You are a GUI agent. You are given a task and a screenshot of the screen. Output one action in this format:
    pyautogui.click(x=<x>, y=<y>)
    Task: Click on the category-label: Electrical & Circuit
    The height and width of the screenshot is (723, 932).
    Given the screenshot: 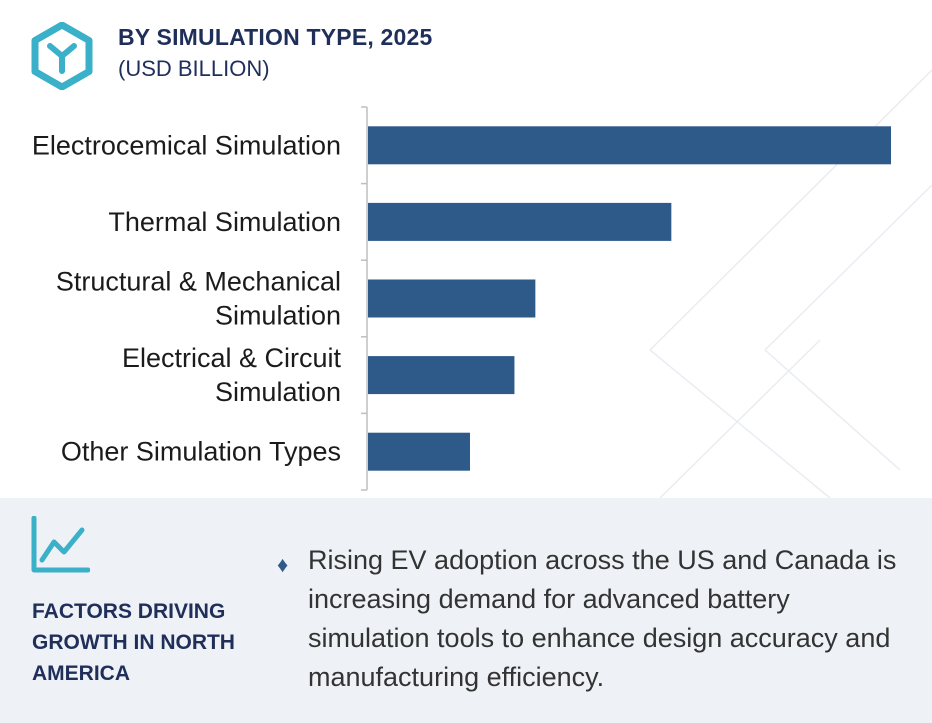 What is the action you would take?
    pyautogui.click(x=232, y=358)
    